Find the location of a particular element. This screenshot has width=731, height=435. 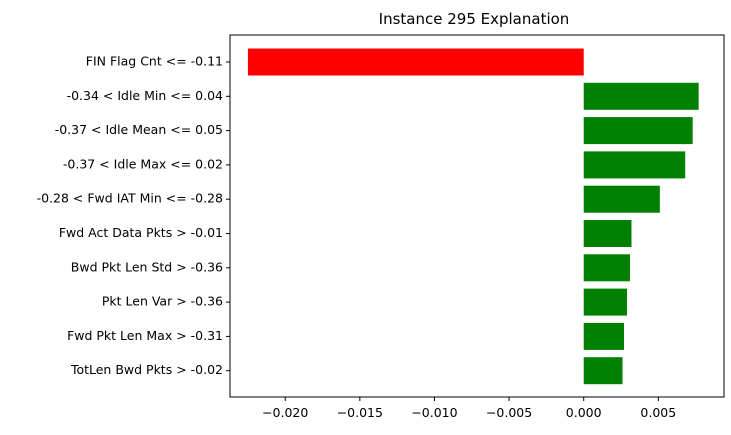

x-tick-label: −0.005 is located at coordinates (509, 412).